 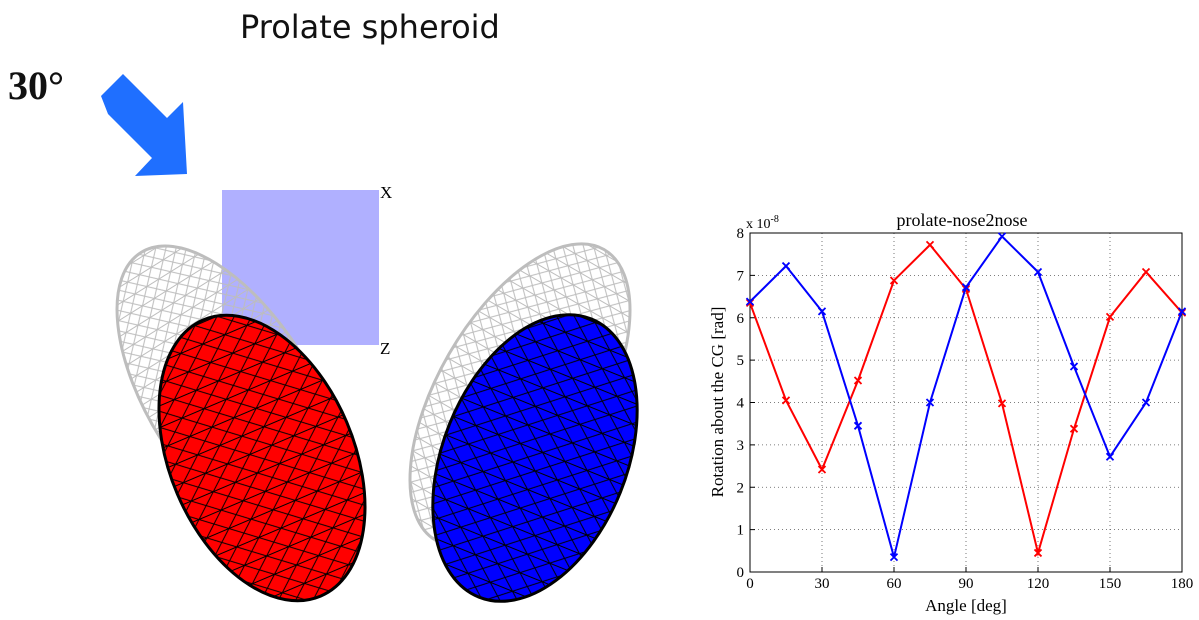 I want to click on incidence-arrow, so click(x=144, y=125).